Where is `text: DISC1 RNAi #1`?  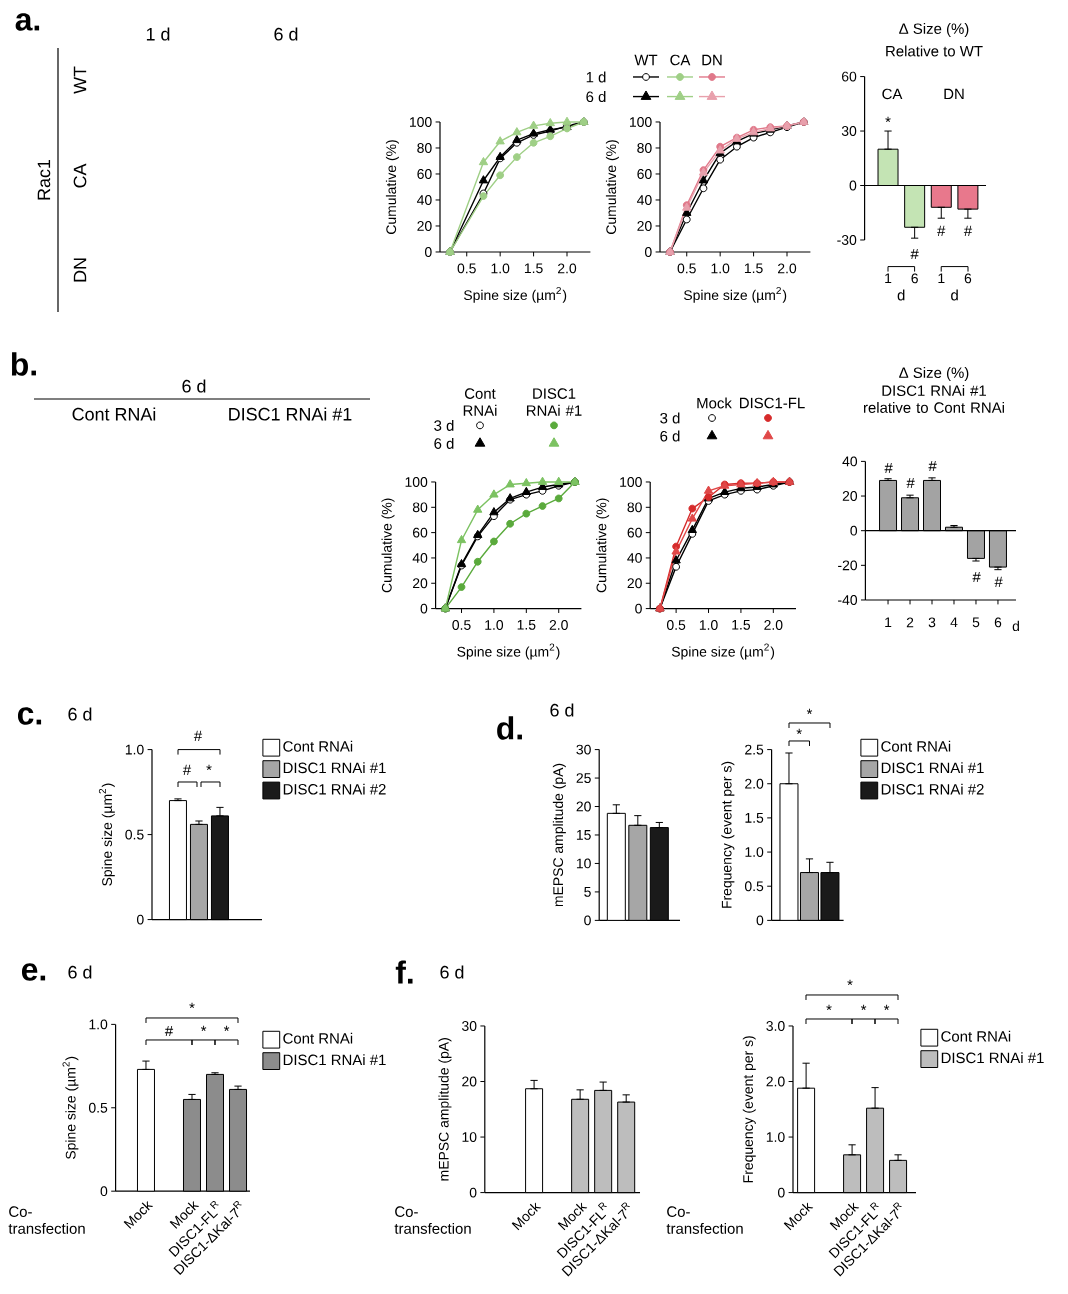
text: DISC1 RNAi #1 is located at coordinates (290, 414).